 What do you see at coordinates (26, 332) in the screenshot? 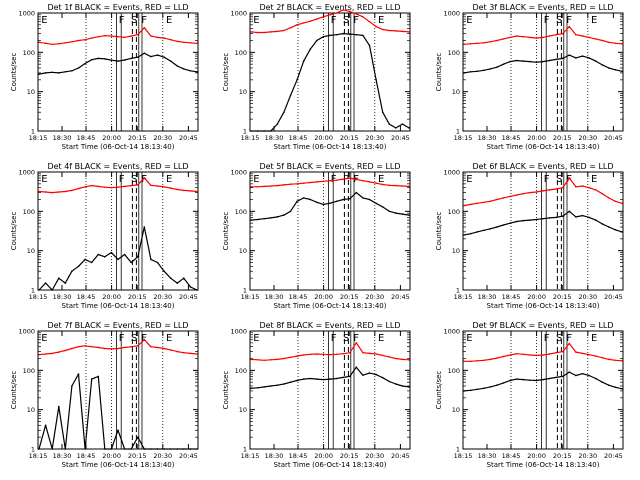
I see `y-tick-label: 1000` at bounding box center [26, 332].